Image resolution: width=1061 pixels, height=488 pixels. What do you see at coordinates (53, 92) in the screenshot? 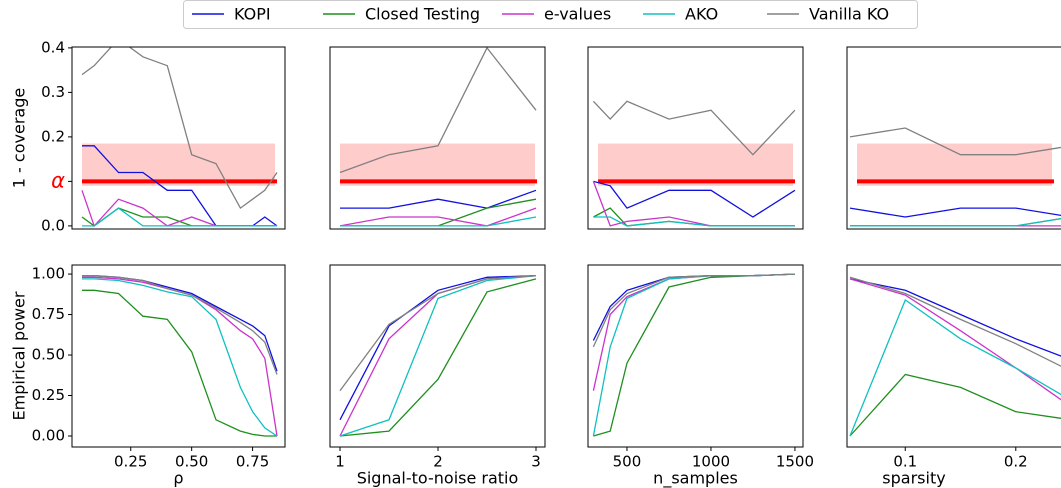
I see `y-tick-label: 0.3` at bounding box center [53, 92].